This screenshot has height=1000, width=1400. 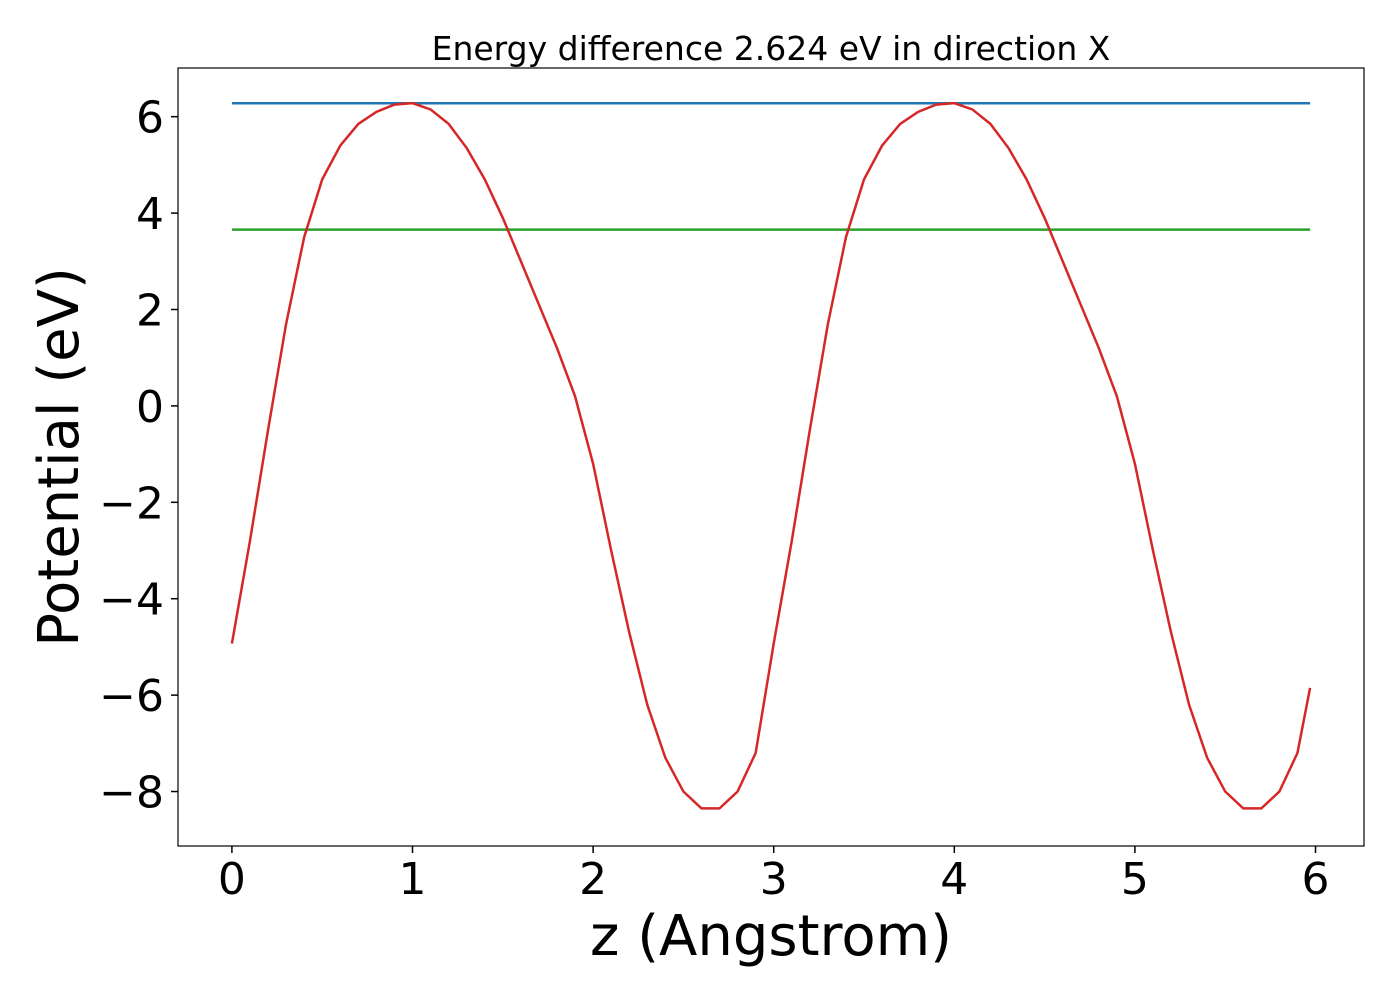 I want to click on y-tick-label: 6, so click(x=150, y=118).